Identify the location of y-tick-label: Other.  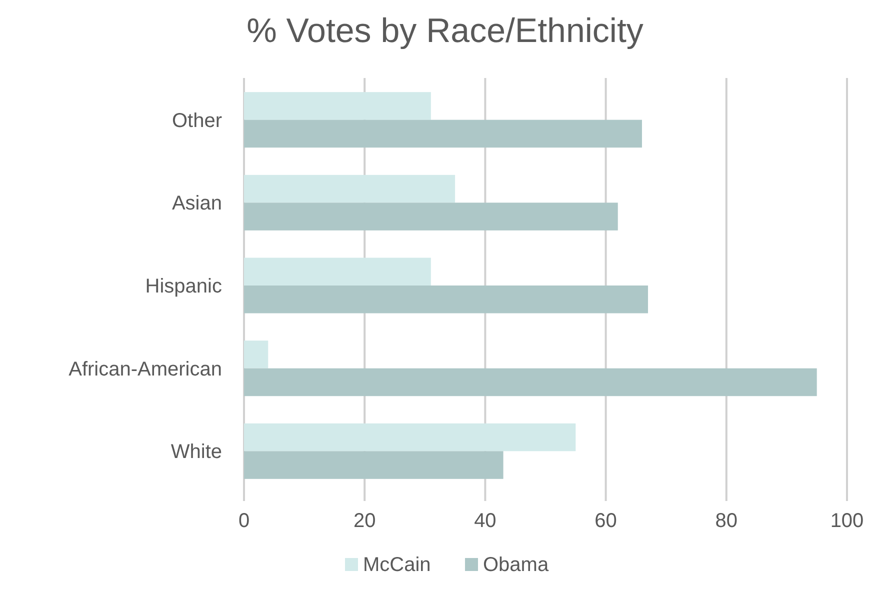
(197, 121).